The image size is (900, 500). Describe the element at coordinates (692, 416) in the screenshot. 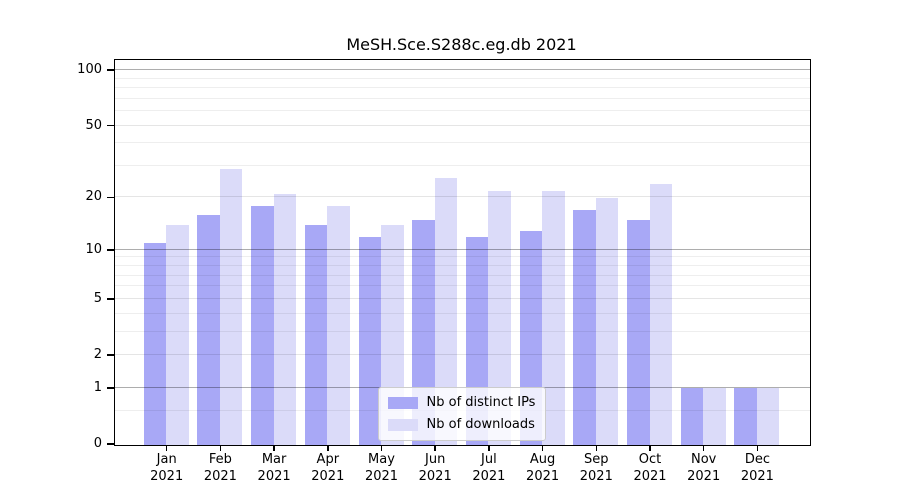

I see `bar-distinct-ips-nov` at that location.